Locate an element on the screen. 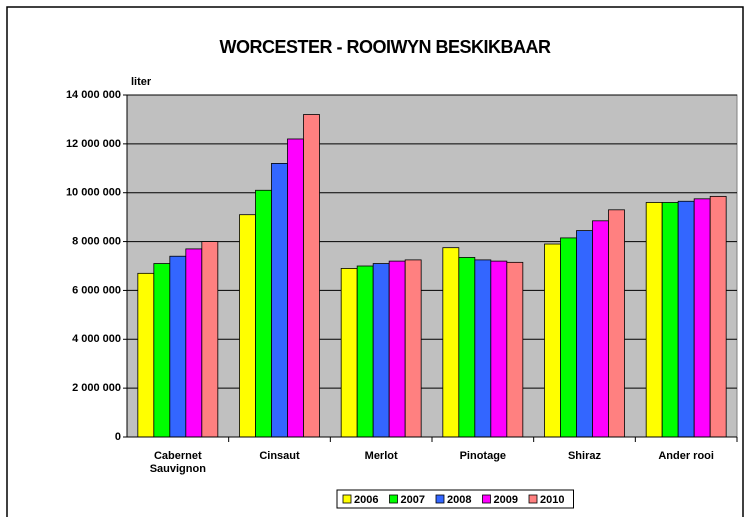 Image resolution: width=750 pixels, height=517 pixels. x-tick-label: Cinsaut is located at coordinates (279, 456).